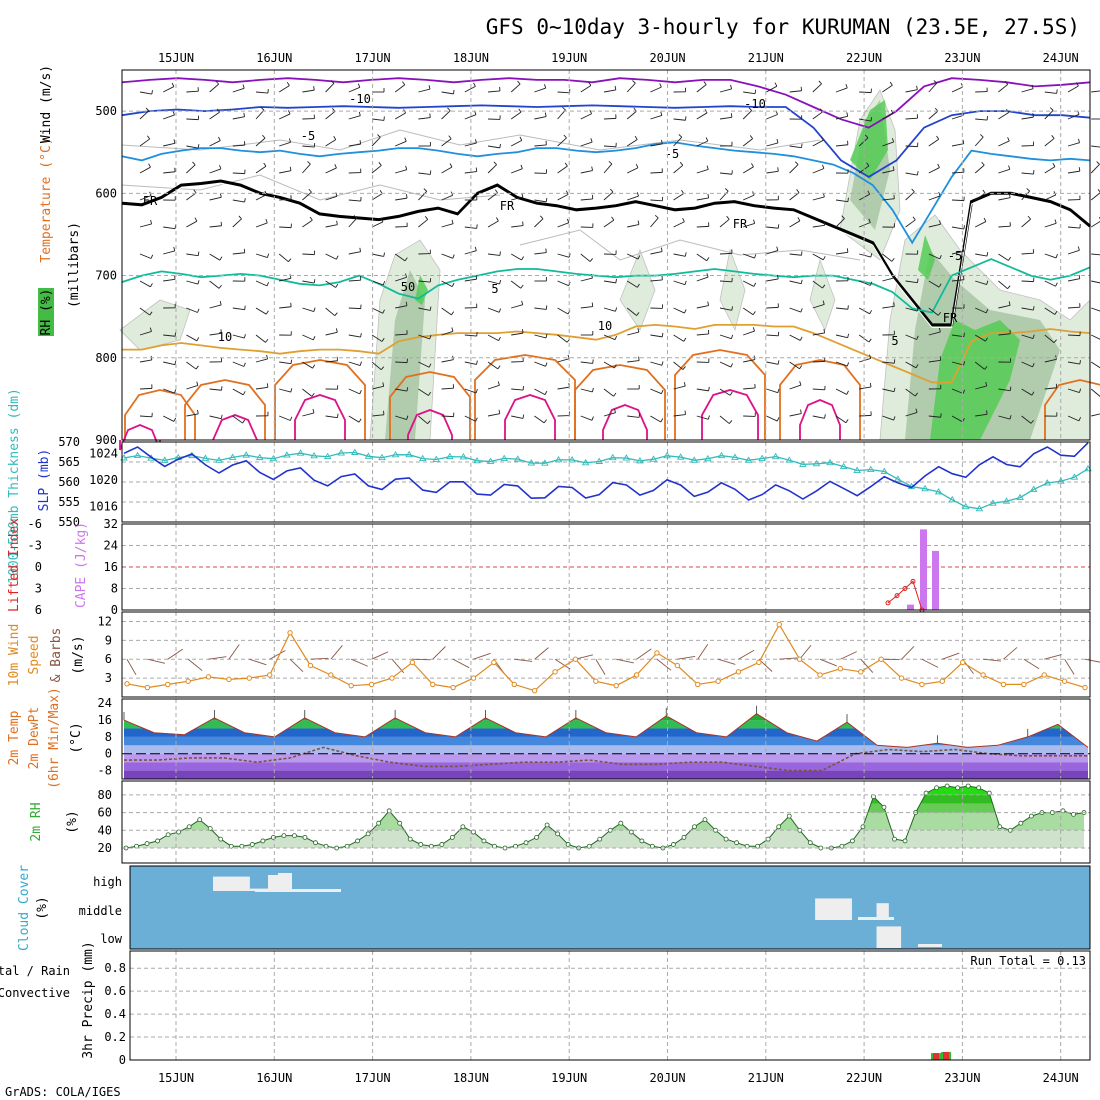  Describe the element at coordinates (105, 795) in the screenshot. I see `rh-tick-label: 80` at that location.